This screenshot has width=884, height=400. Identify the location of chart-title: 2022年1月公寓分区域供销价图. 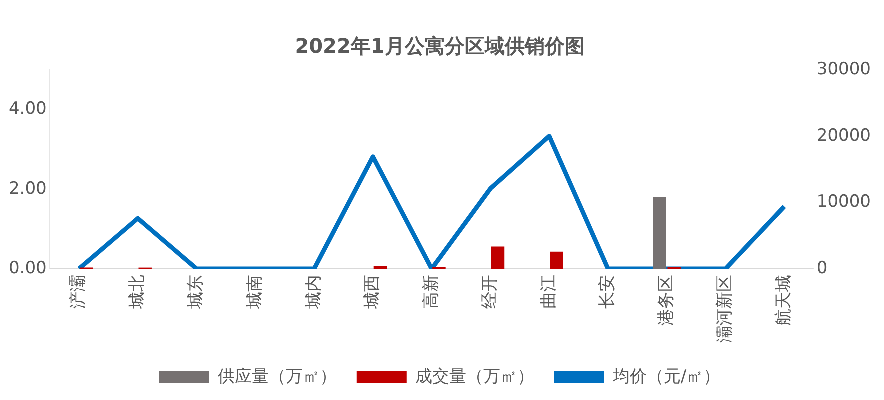
(440, 46).